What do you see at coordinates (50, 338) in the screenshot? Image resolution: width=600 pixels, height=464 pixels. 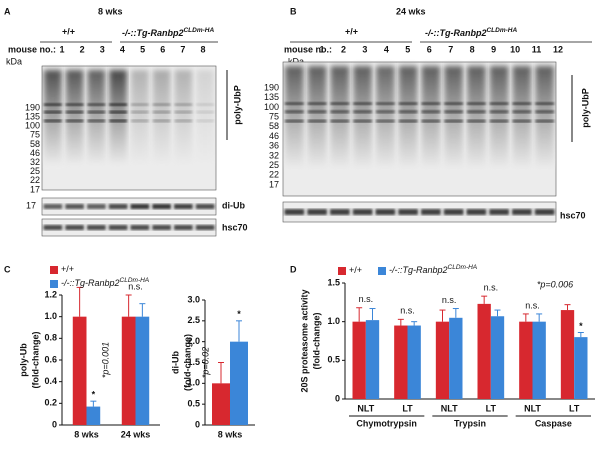 I see `y-tick-label: 0.8` at bounding box center [50, 338].